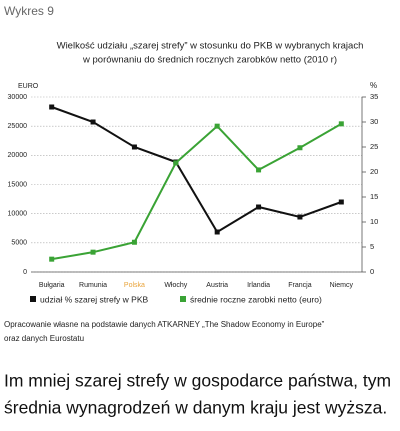 Image resolution: width=400 pixels, height=431 pixels. What do you see at coordinates (134, 285) in the screenshot?
I see `x-tick-label: Polska` at bounding box center [134, 285].